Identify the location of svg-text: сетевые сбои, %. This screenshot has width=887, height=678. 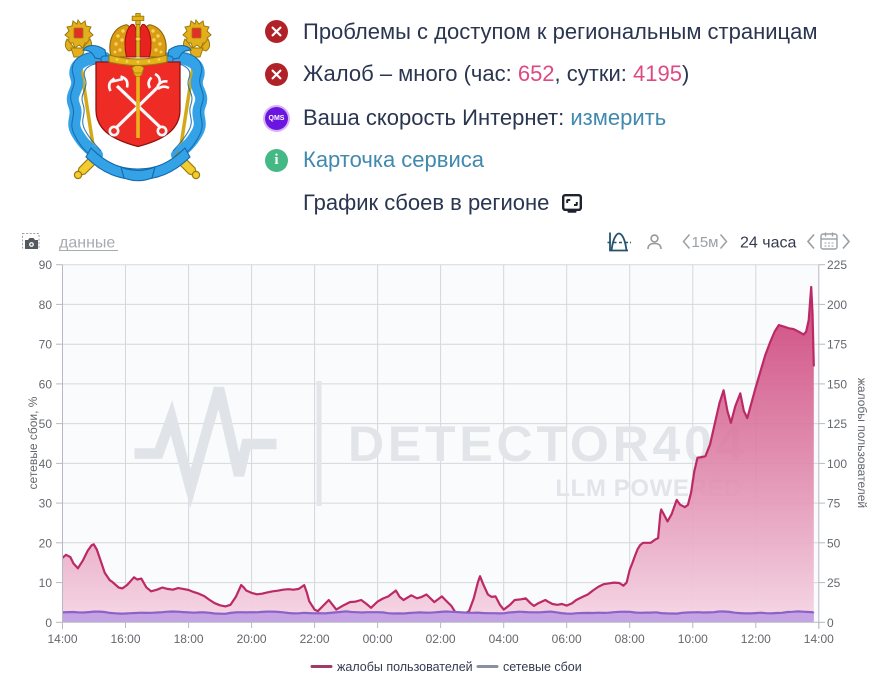
(33, 442).